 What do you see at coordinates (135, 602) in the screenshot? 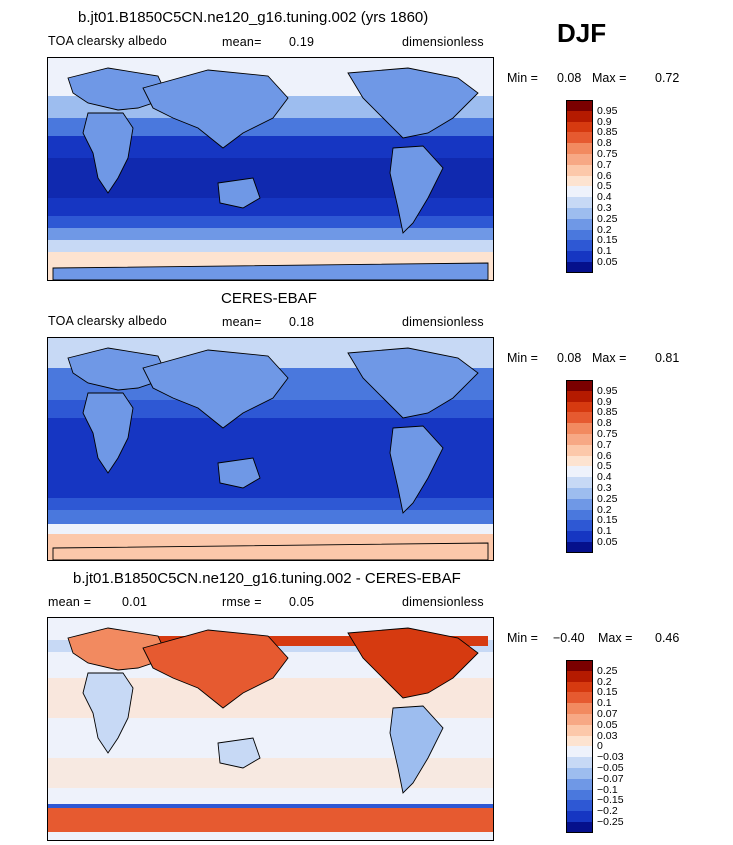
I see `mean-value: 0.01` at bounding box center [135, 602].